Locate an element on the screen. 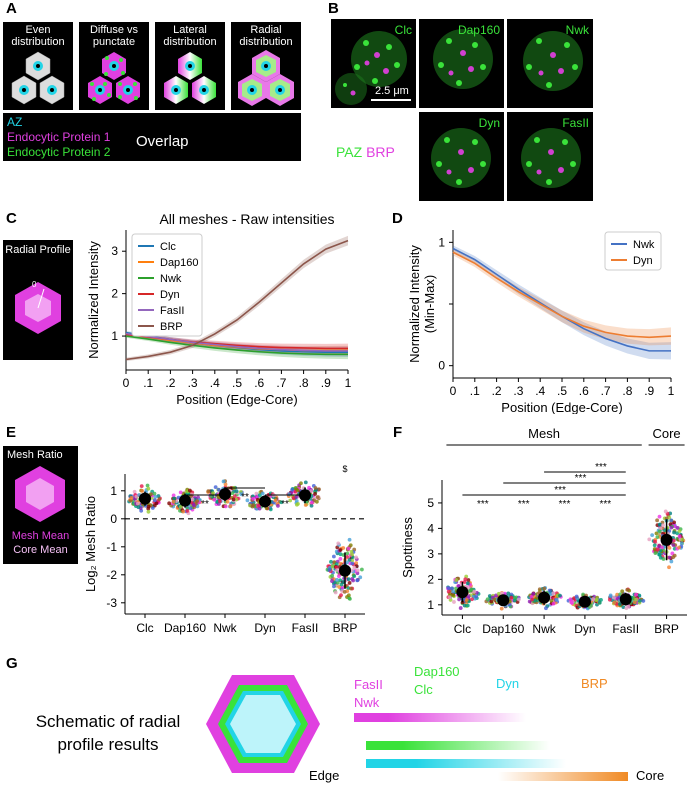 The height and width of the screenshot is (787, 700). schematic-label-brp: BRP is located at coordinates (594, 683).